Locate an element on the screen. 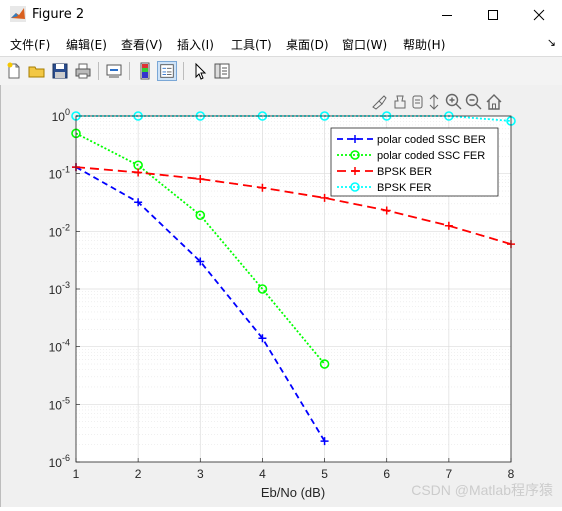 The height and width of the screenshot is (511, 562). menu-overflow-icon: ↘ is located at coordinates (551, 42).